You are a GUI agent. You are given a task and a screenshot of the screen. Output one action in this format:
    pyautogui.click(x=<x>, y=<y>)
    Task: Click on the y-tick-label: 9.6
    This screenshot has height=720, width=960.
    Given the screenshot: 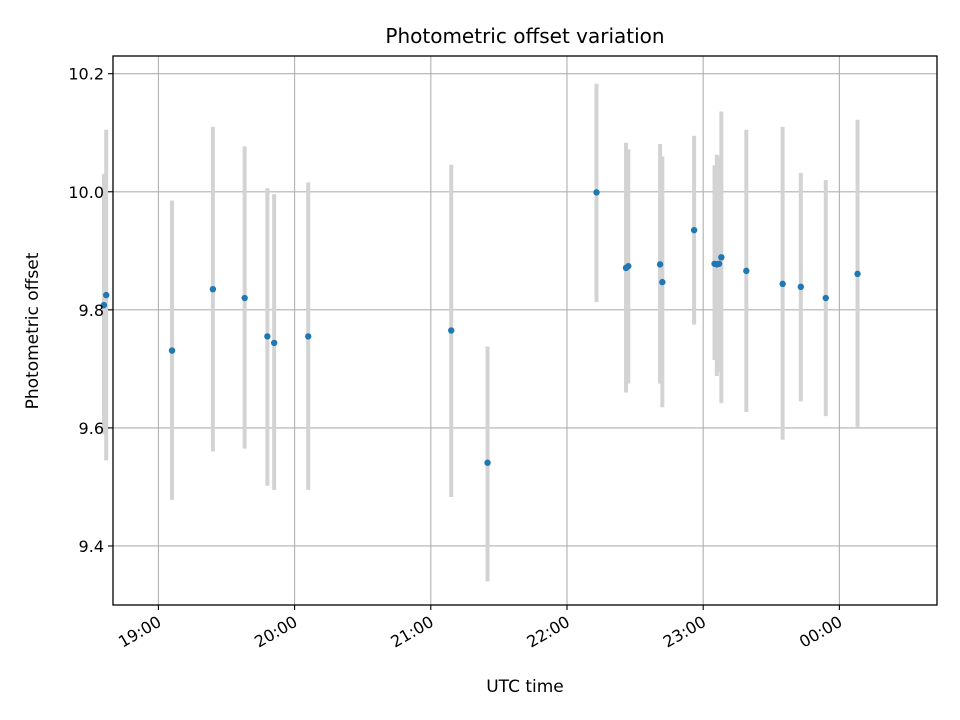 What is the action you would take?
    pyautogui.click(x=91, y=428)
    